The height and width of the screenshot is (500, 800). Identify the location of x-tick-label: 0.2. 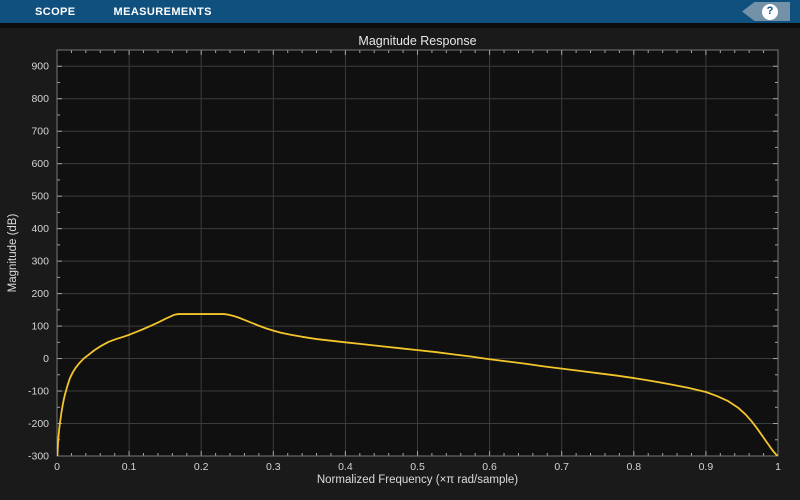
(201, 467).